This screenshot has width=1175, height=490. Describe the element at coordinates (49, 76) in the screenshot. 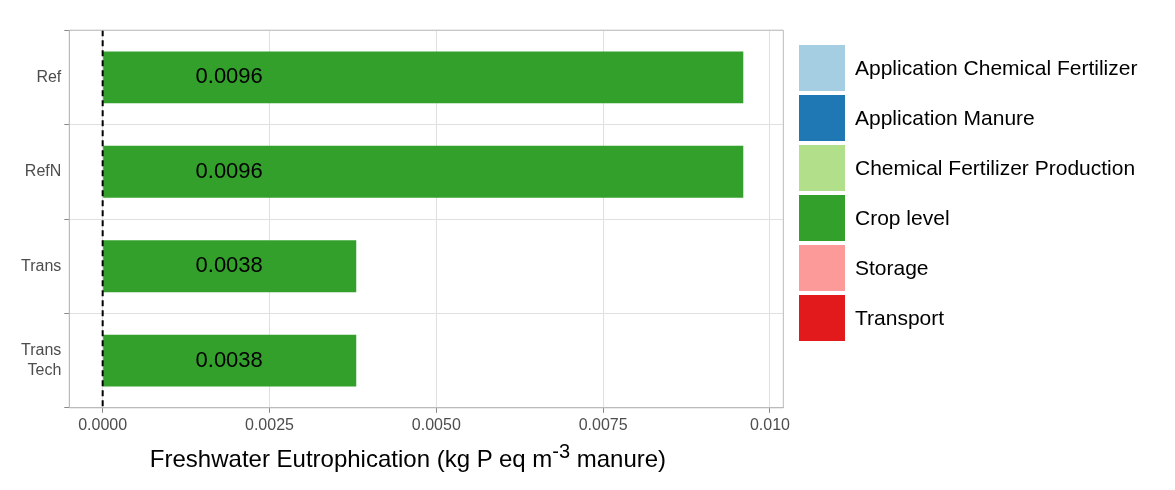

I see `y-tick-label: Ref` at that location.